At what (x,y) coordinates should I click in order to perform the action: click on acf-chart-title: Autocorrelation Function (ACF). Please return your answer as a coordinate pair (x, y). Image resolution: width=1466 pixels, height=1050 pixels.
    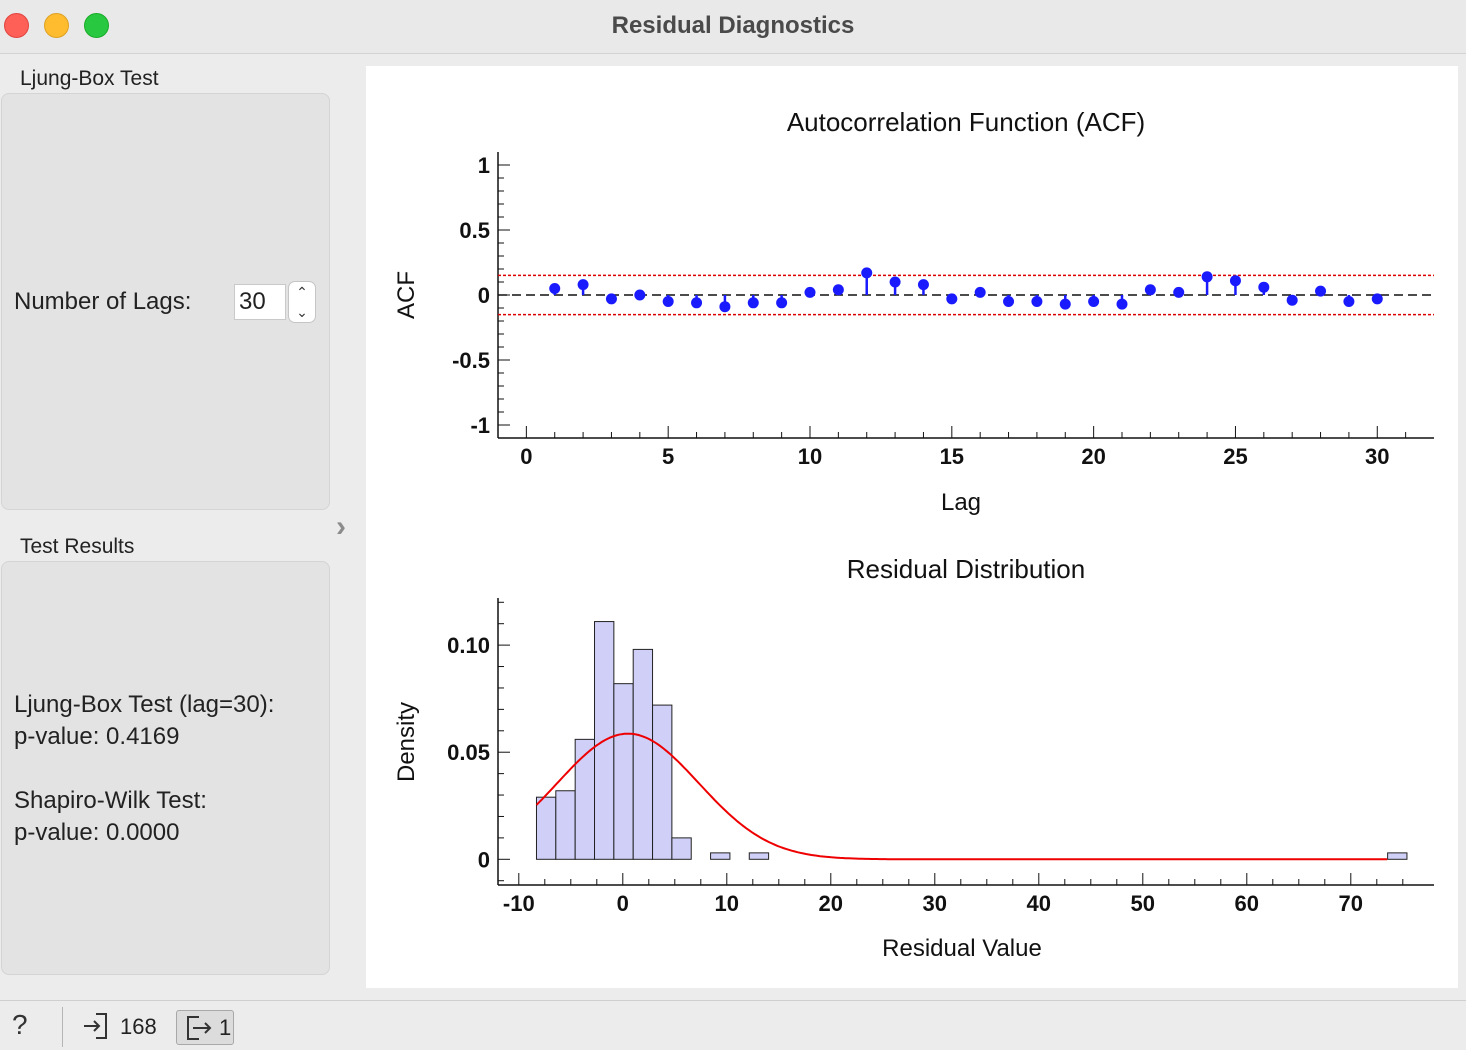
    Looking at the image, I should click on (966, 122).